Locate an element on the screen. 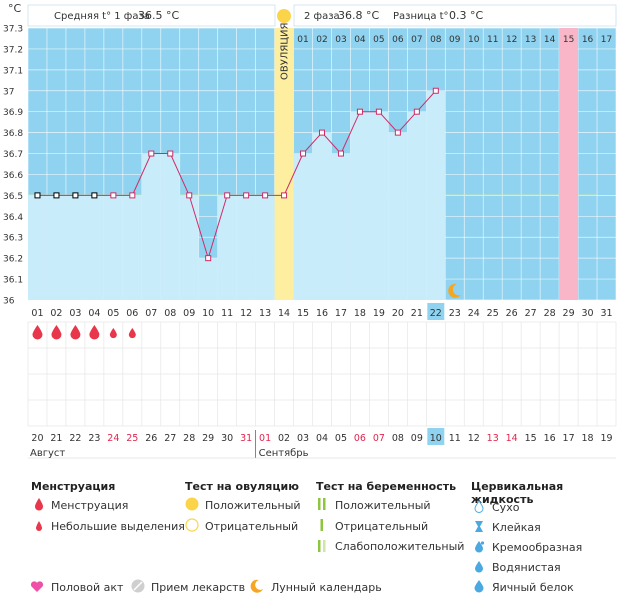 Image resolution: width=626 pixels, height=595 pixels. y-tick-label: 36.3 is located at coordinates (13, 239).